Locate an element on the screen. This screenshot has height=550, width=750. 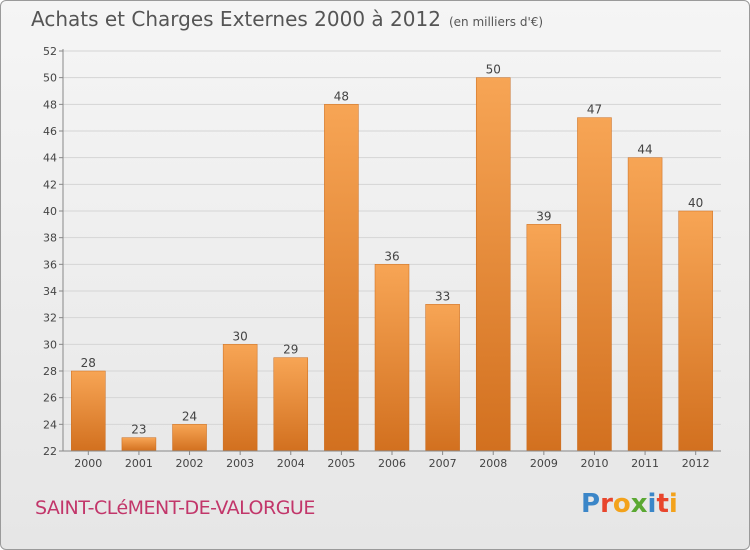
x-tick-label: 2006 is located at coordinates (392, 463).